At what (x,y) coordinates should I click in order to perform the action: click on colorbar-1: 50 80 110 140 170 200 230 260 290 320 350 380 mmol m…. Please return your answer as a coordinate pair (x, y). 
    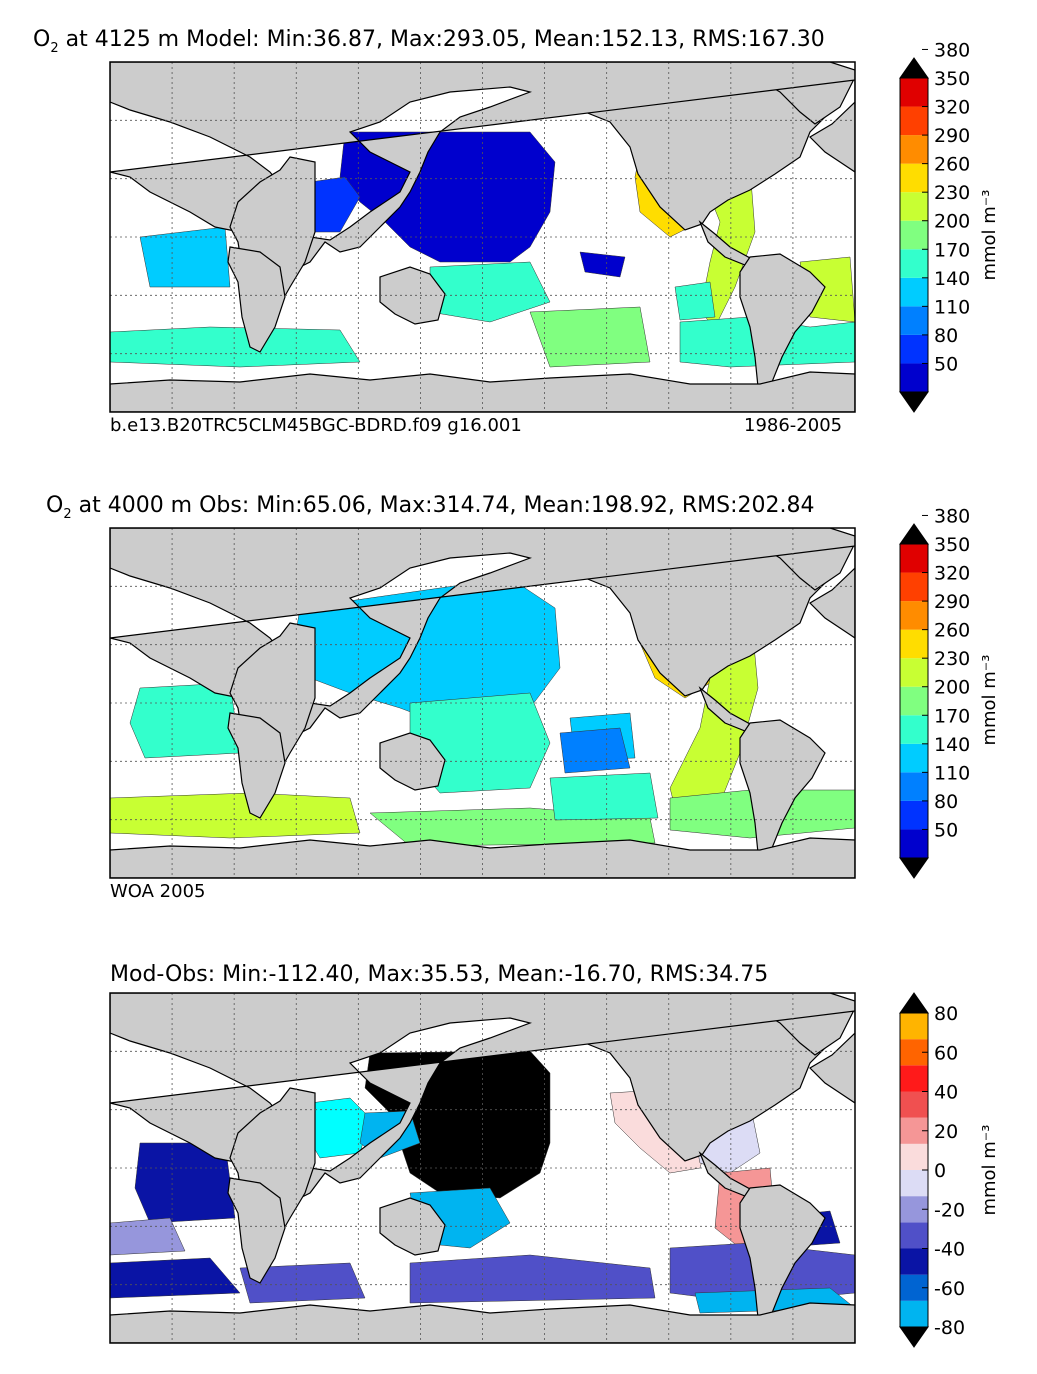
    Looking at the image, I should click on (949, 226).